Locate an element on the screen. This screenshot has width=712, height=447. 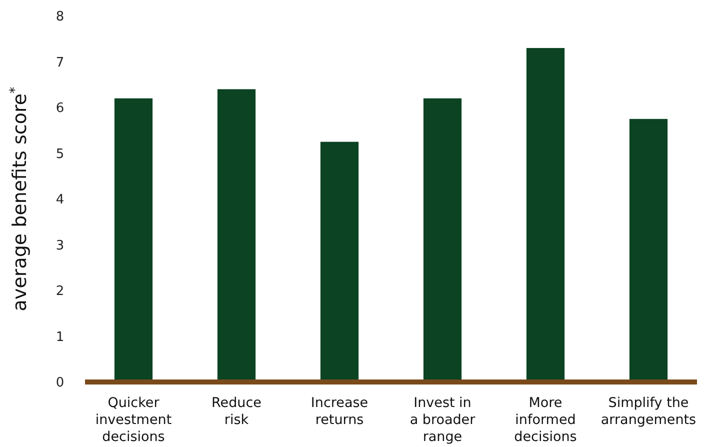
y-tick-label: 1 is located at coordinates (60, 337).